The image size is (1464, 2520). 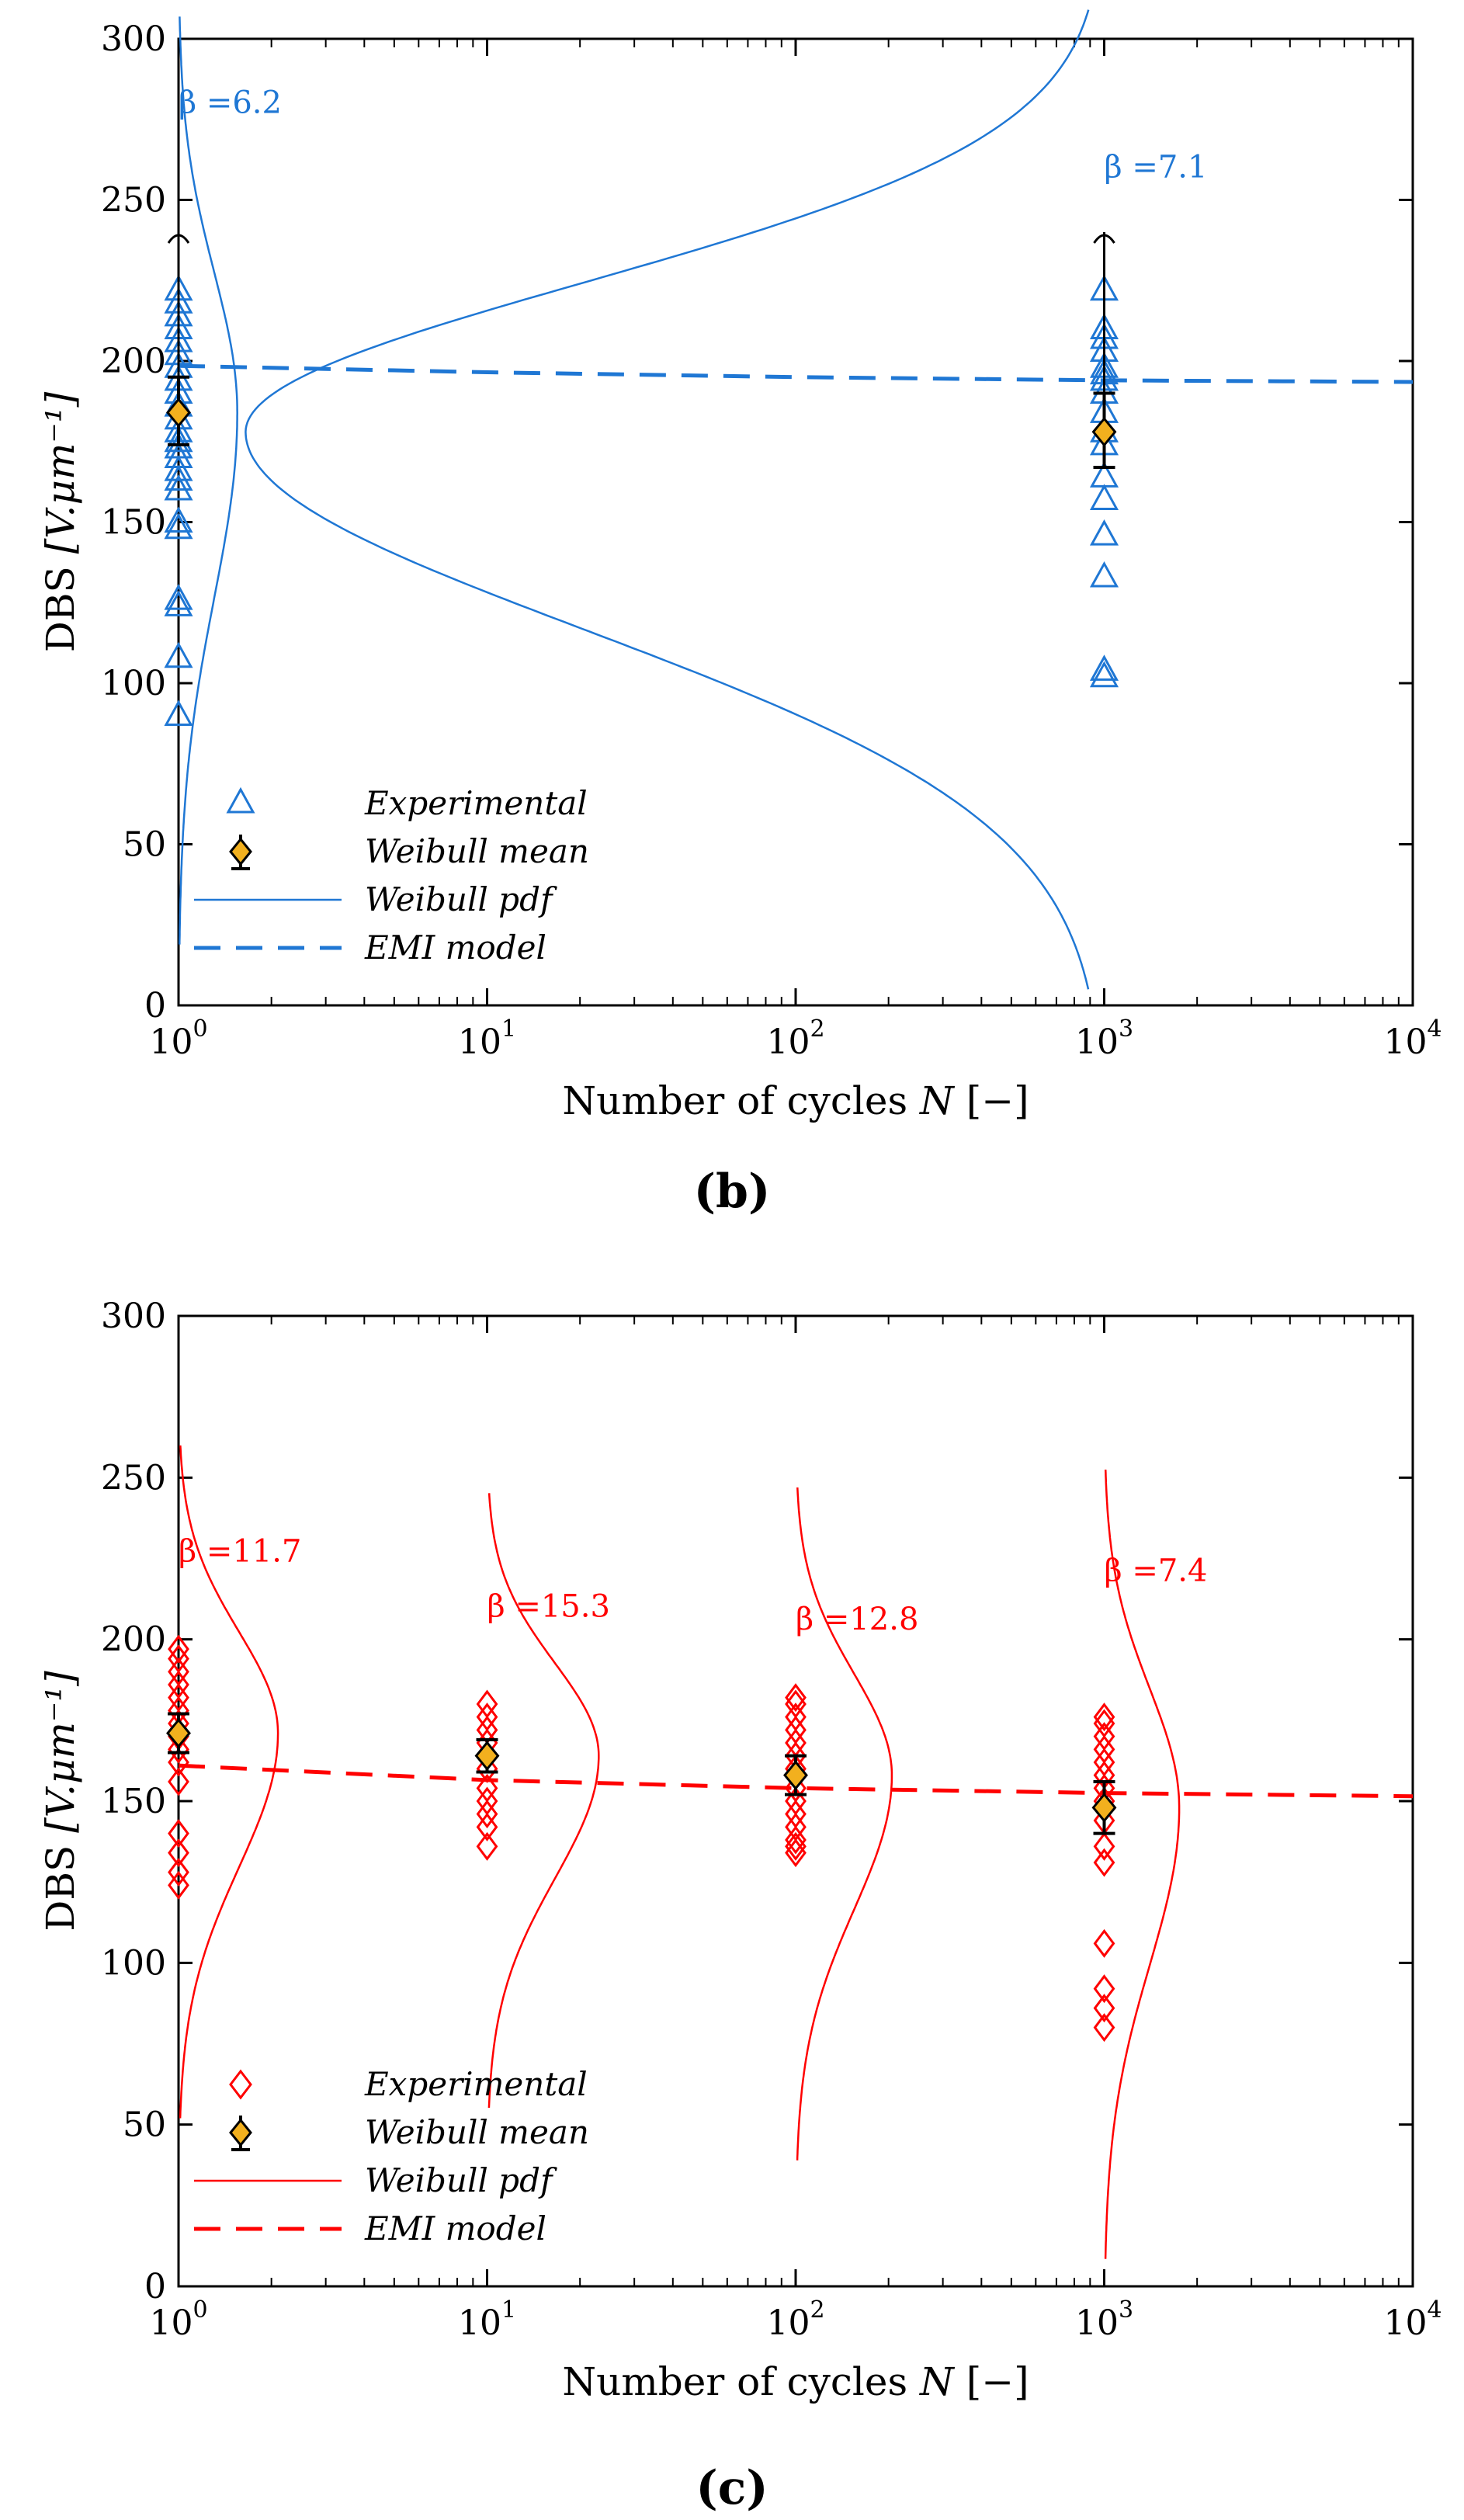 What do you see at coordinates (487, 2319) in the screenshot?
I see `x-tick-label: 10¹` at bounding box center [487, 2319].